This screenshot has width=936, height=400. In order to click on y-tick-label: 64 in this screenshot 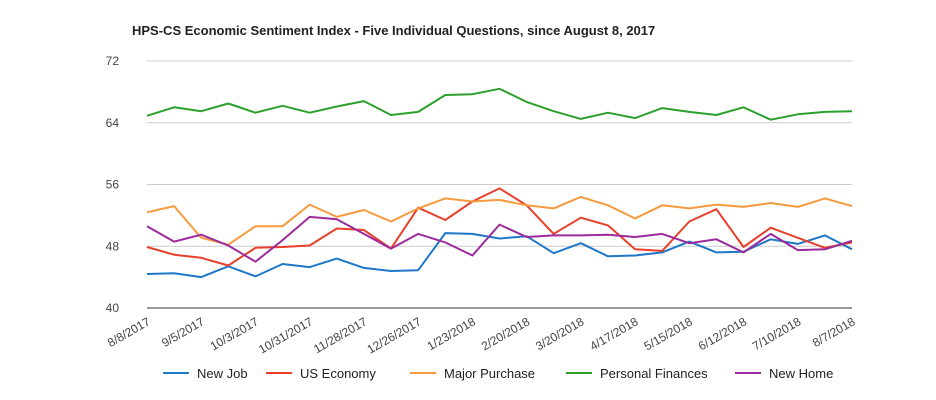, I will do `click(113, 123)`.